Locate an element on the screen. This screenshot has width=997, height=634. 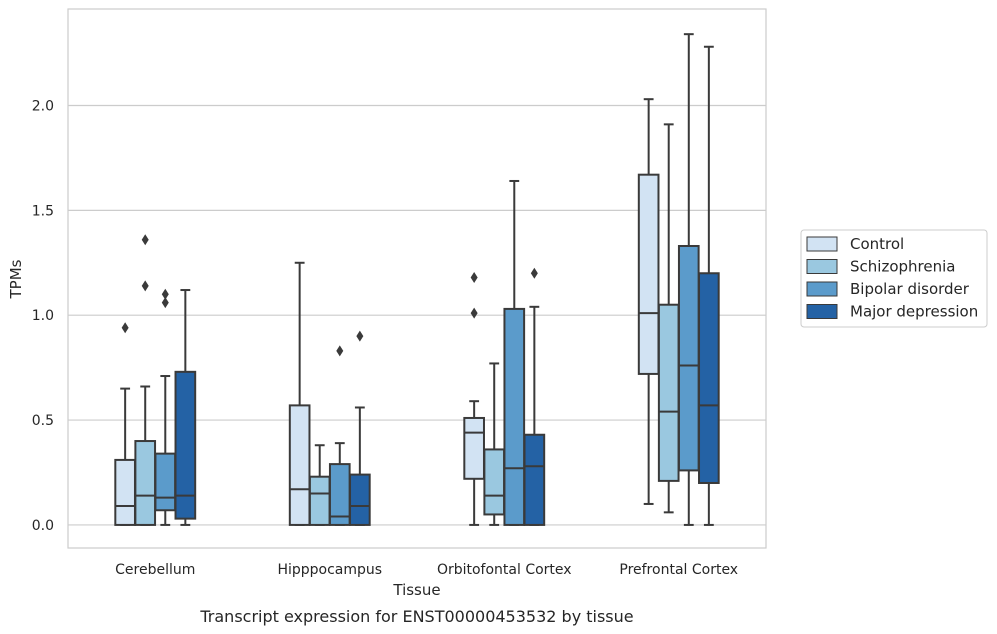
legend-label: Bipolar disorder is located at coordinates (910, 289).